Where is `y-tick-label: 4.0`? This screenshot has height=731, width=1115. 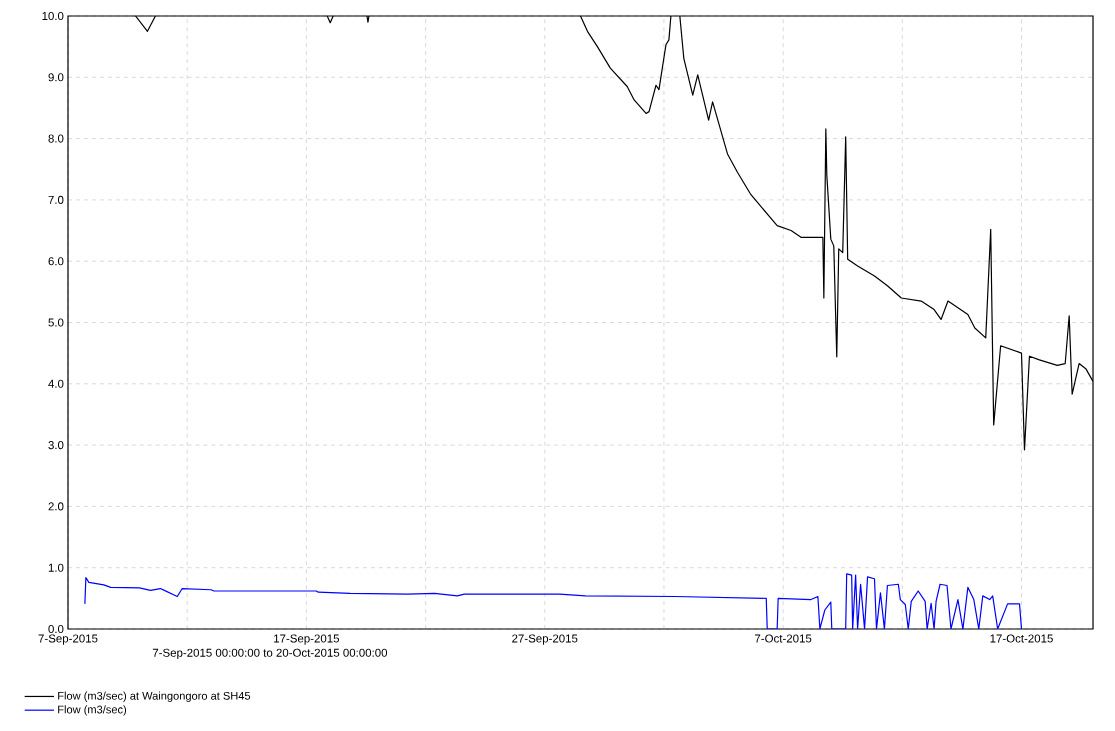
y-tick-label: 4.0 is located at coordinates (56, 383).